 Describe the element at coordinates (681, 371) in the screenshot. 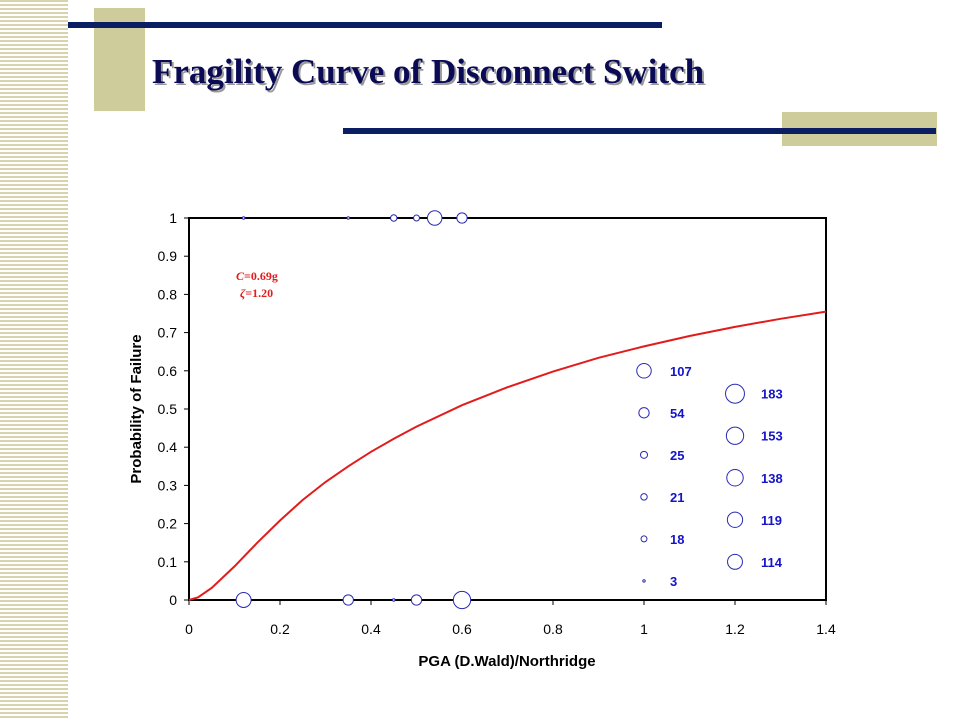

I see `legend-label: 107` at that location.